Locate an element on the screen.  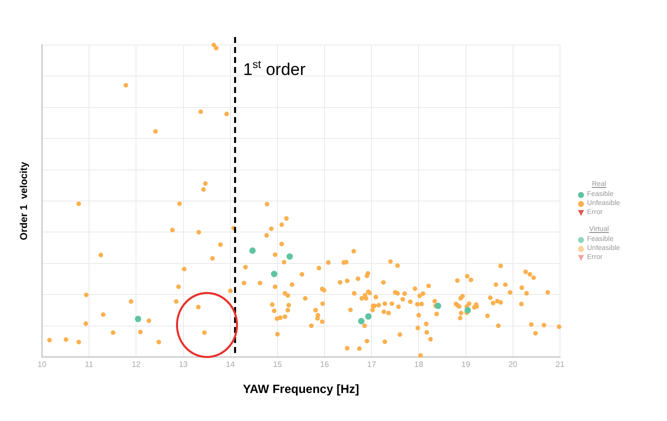
x-tick-label: 11 is located at coordinates (89, 365).